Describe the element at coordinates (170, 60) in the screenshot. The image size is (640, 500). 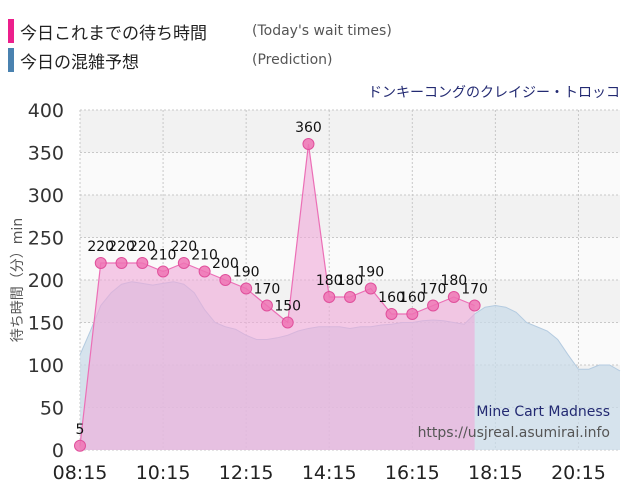
I see `legend-prediction: 今日の混雑予想 (Prediction)` at that location.